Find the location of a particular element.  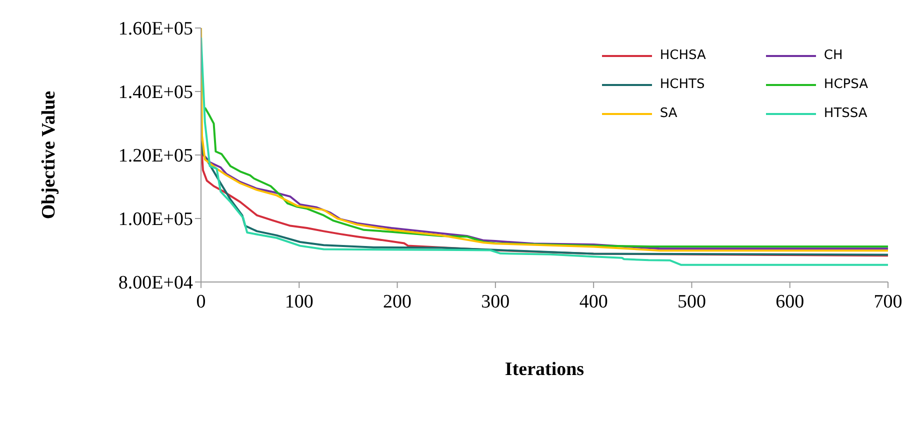

legend-label: SA is located at coordinates (669, 113).